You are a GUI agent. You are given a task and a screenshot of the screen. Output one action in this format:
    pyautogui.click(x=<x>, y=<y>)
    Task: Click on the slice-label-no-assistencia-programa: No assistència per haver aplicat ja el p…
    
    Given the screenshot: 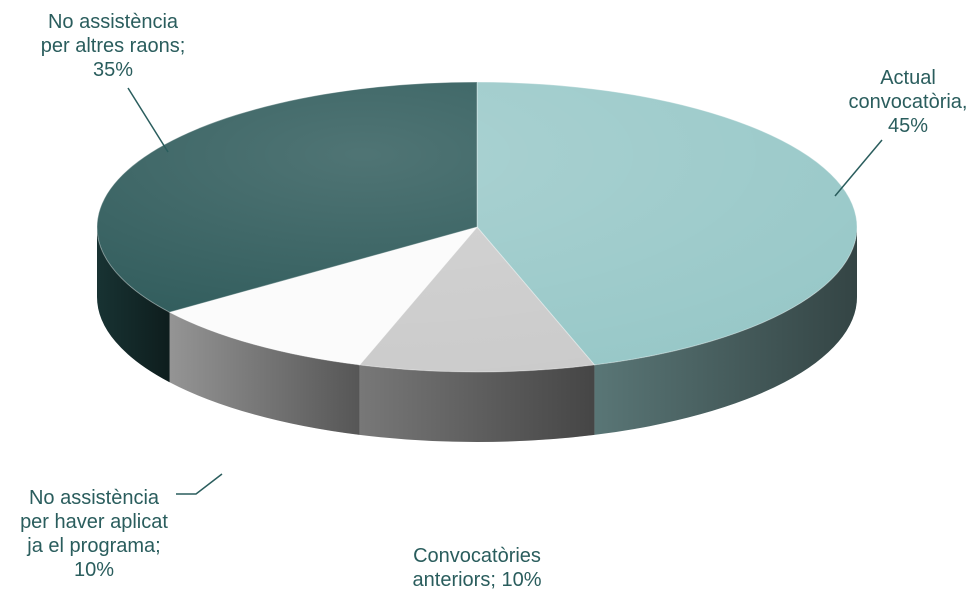 What is the action you would take?
    pyautogui.click(x=94, y=534)
    